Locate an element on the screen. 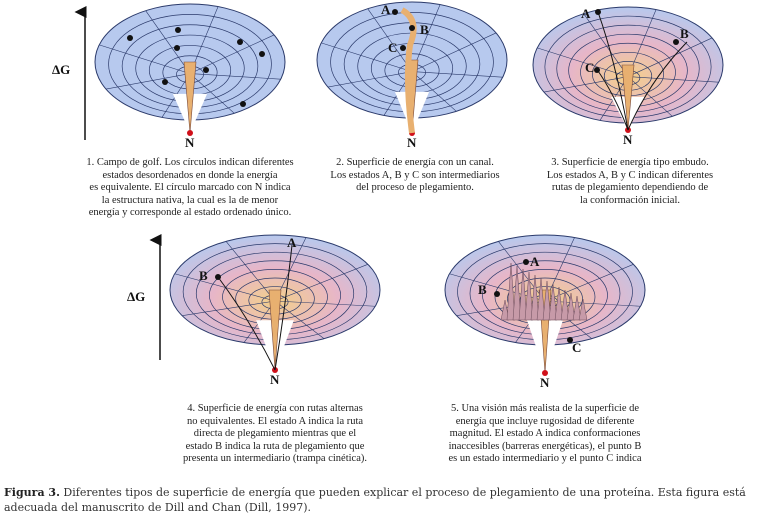  figure-label: Figura 3. is located at coordinates (32, 492).